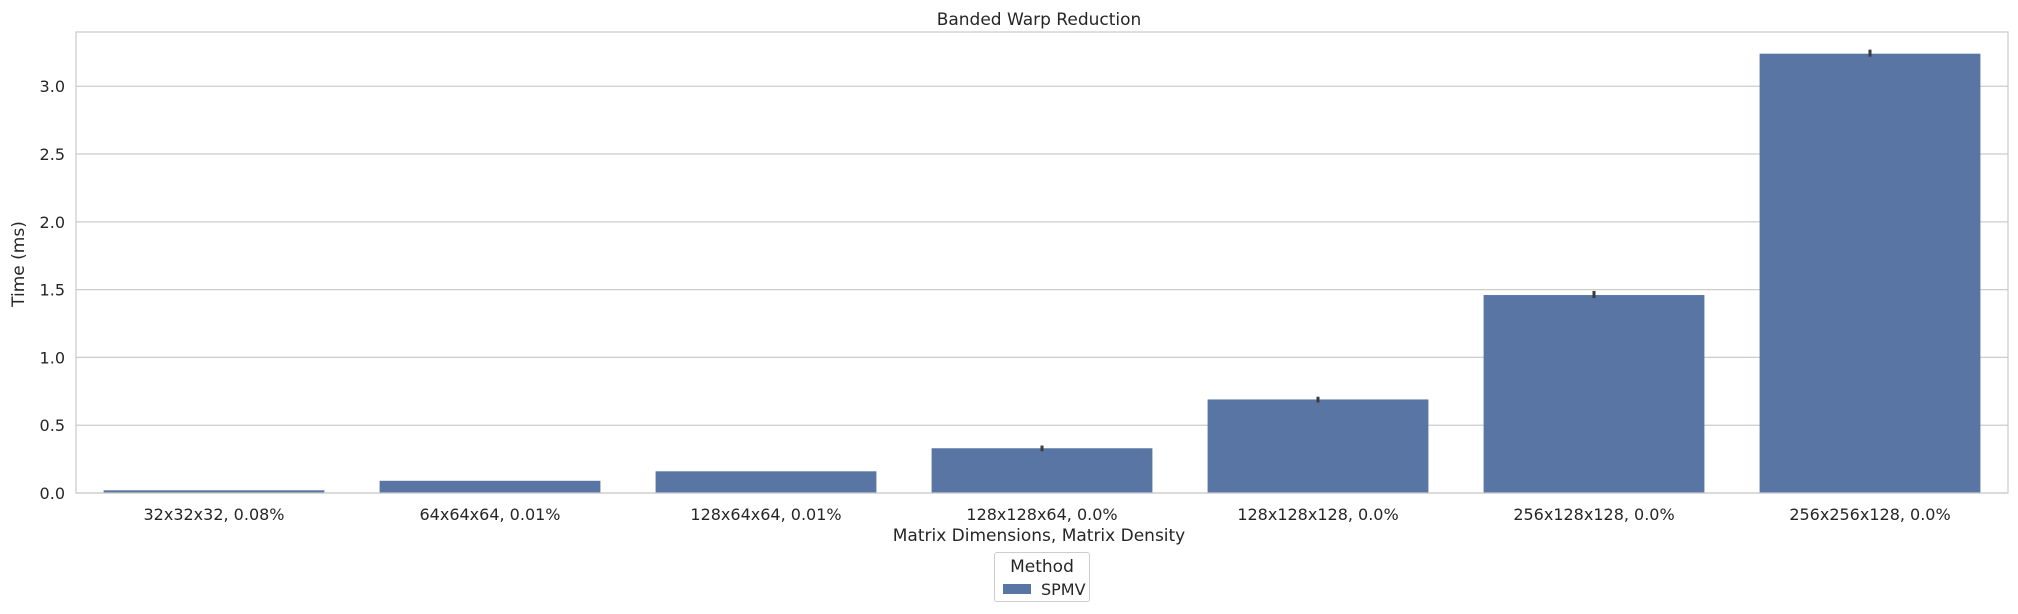 This screenshot has height=614, width=2018. Describe the element at coordinates (1317, 514) in the screenshot. I see `x-tick-label: 128x128x128, 0.0%` at that location.